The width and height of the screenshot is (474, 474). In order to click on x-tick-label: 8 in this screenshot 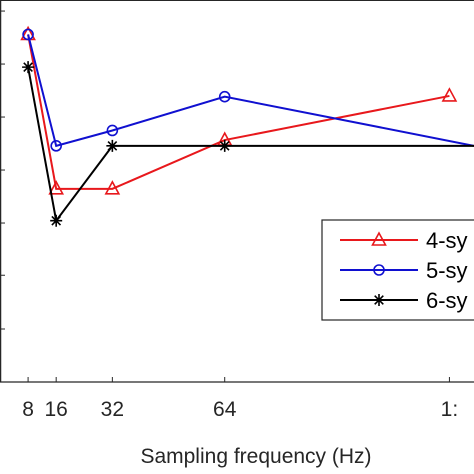, I will do `click(28, 409)`.